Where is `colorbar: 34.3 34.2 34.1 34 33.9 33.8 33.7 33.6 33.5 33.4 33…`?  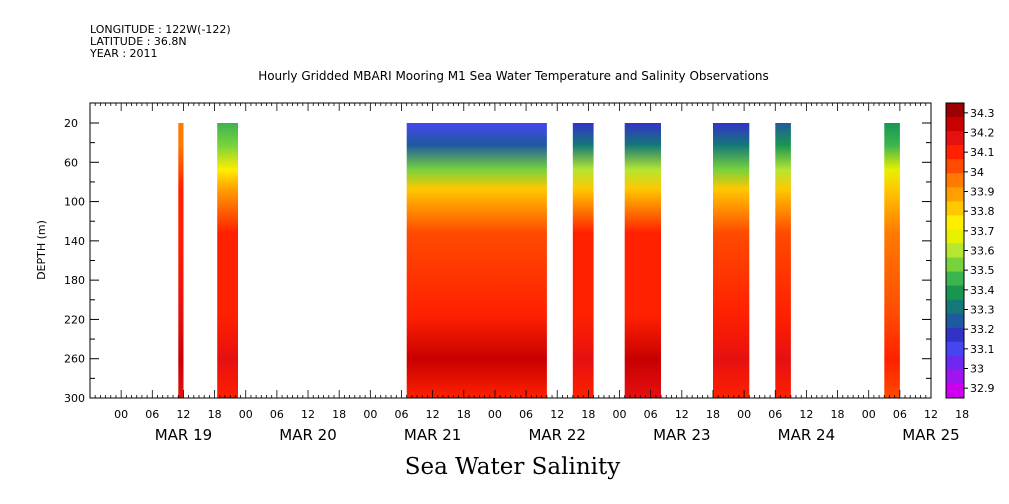 colorbar: 34.3 34.2 34.1 34 33.9 33.8 33.7 33.6 33.5 33.4 33… is located at coordinates (970, 250).